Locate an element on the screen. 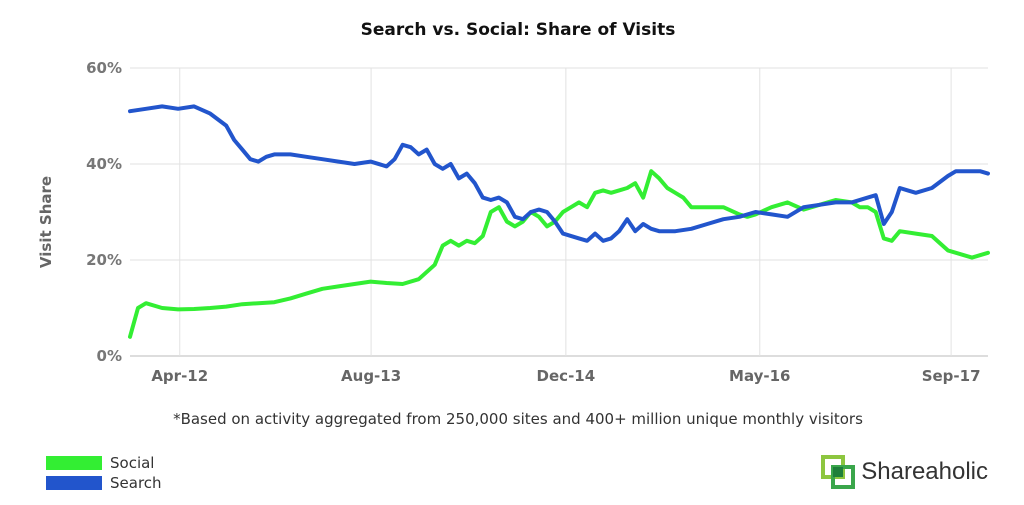 This screenshot has height=505, width=1024. legend-label-search: Search is located at coordinates (136, 483).